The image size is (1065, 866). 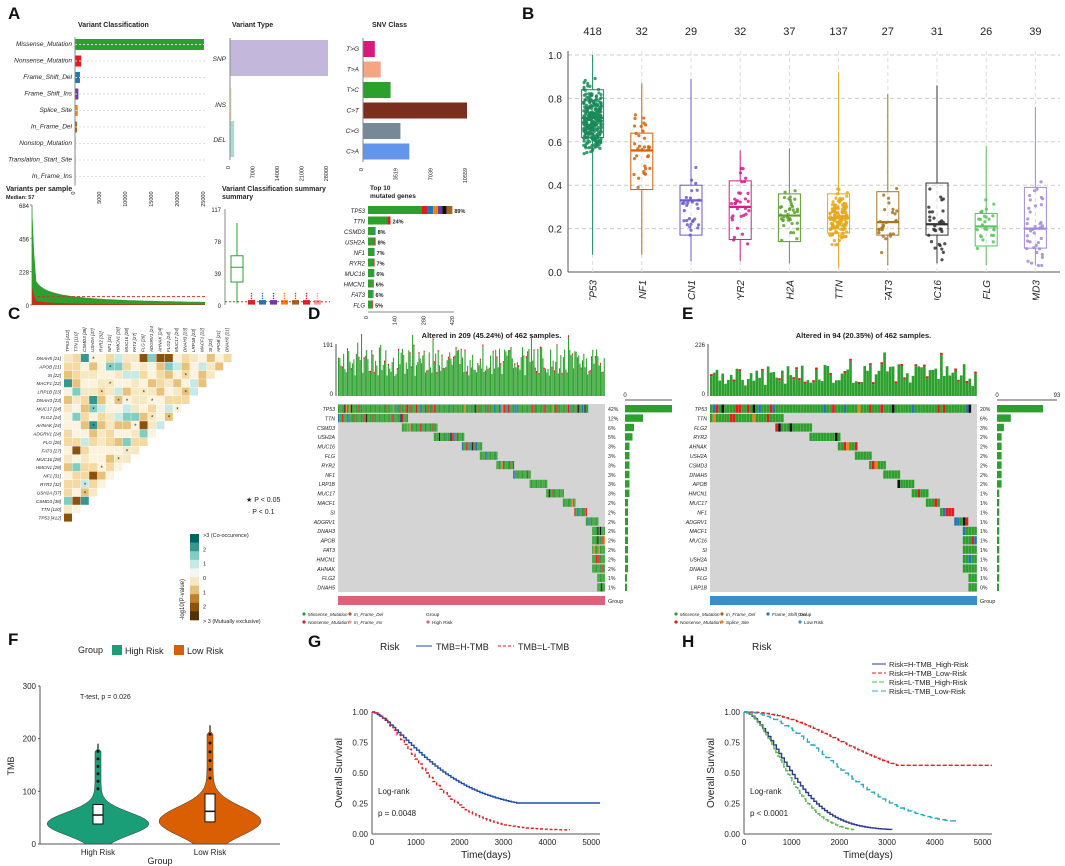 What do you see at coordinates (692, 290) in the screenshot?
I see `b-category-label: HMCN1` at bounding box center [692, 290].